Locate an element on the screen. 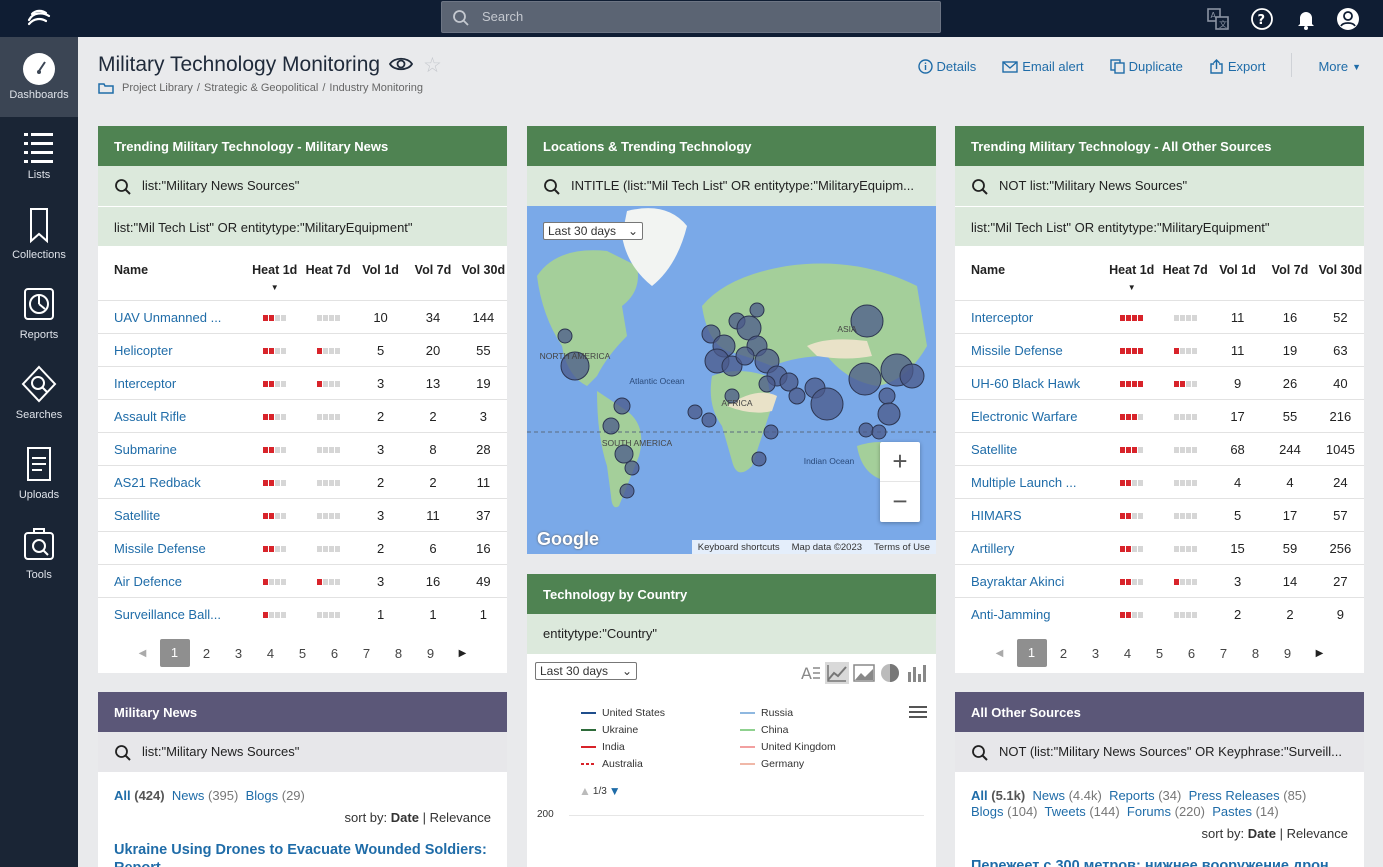  user-avatar-icon is located at coordinates (1348, 19).